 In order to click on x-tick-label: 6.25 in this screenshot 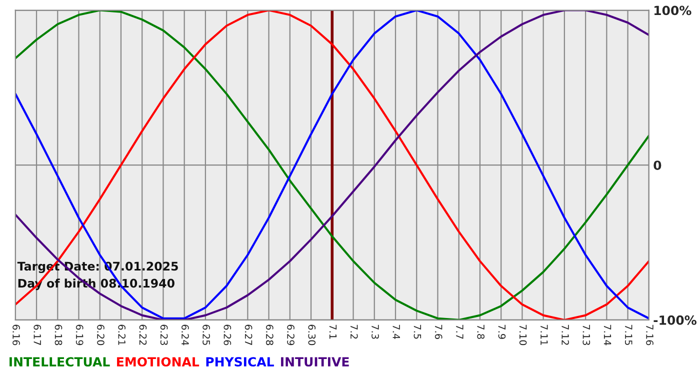, I will do `click(206, 334)`.